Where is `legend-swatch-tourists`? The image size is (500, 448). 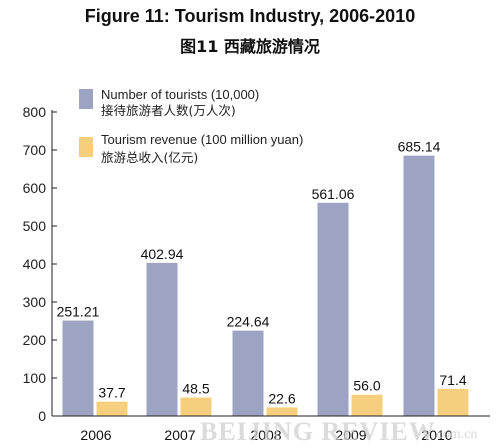
legend-swatch-tourists is located at coordinates (86, 99).